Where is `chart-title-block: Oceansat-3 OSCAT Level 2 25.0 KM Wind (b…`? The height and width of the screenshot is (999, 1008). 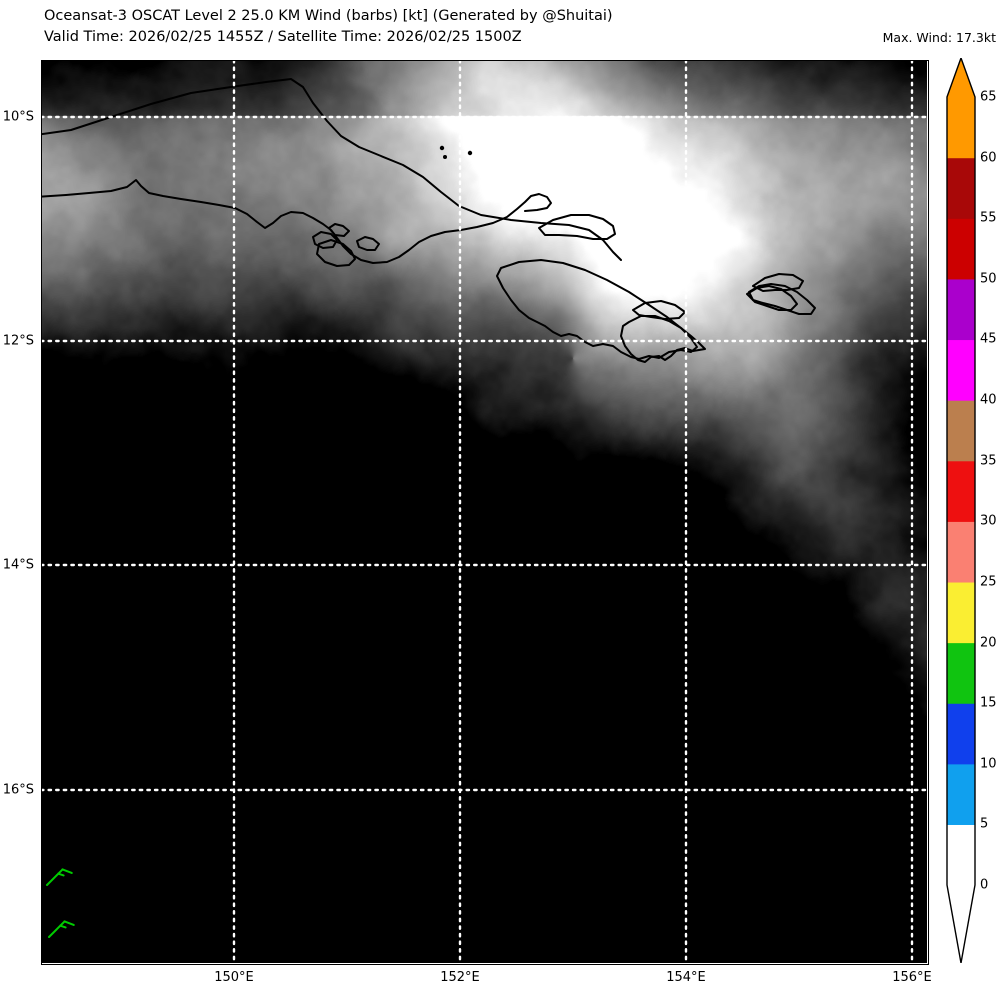 chart-title-block: Oceansat-3 OSCAT Level 2 25.0 KM Wind (b… is located at coordinates (414, 27).